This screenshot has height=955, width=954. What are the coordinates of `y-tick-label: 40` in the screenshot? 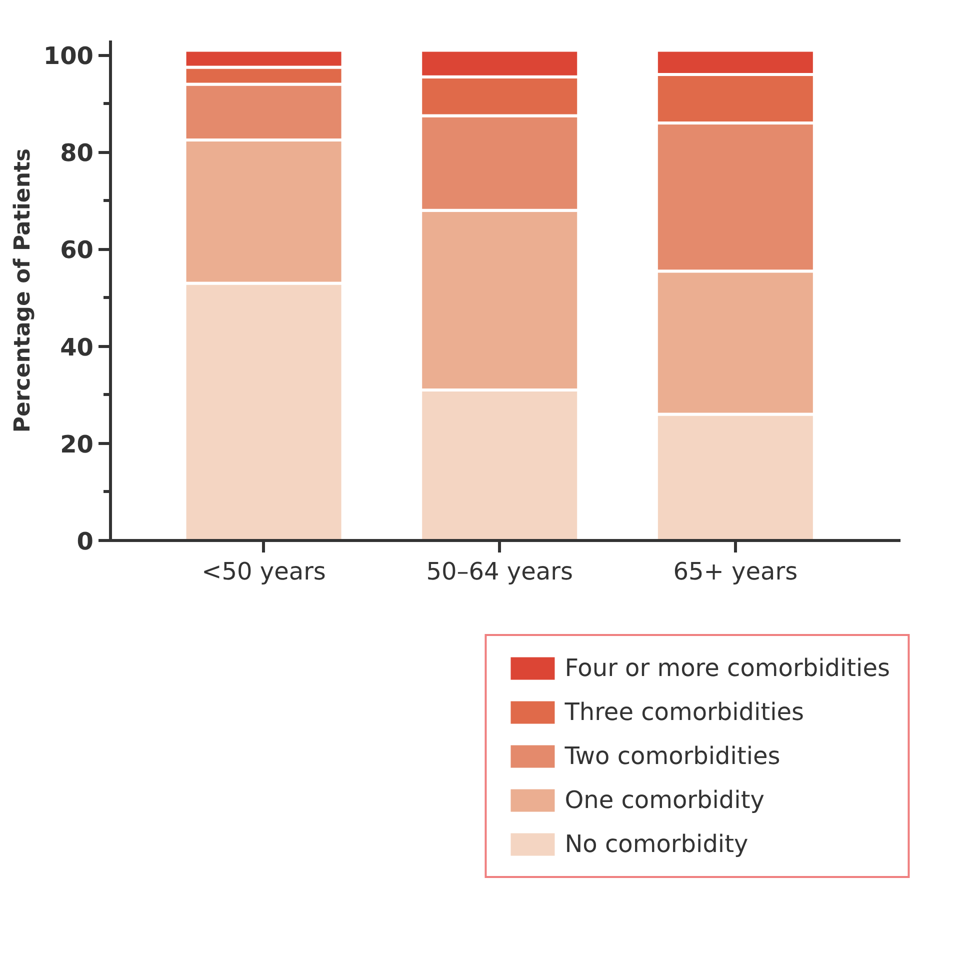 It's located at (77, 347).